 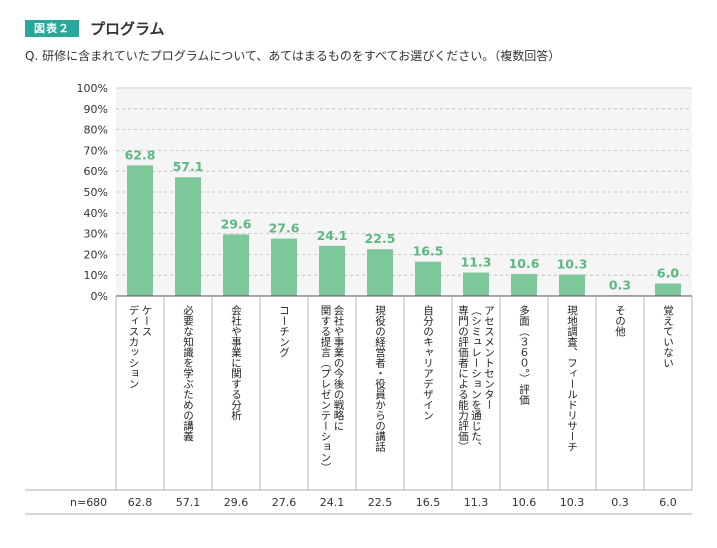 What do you see at coordinates (96, 234) in the screenshot?
I see `y-tick-label: 30%` at bounding box center [96, 234].